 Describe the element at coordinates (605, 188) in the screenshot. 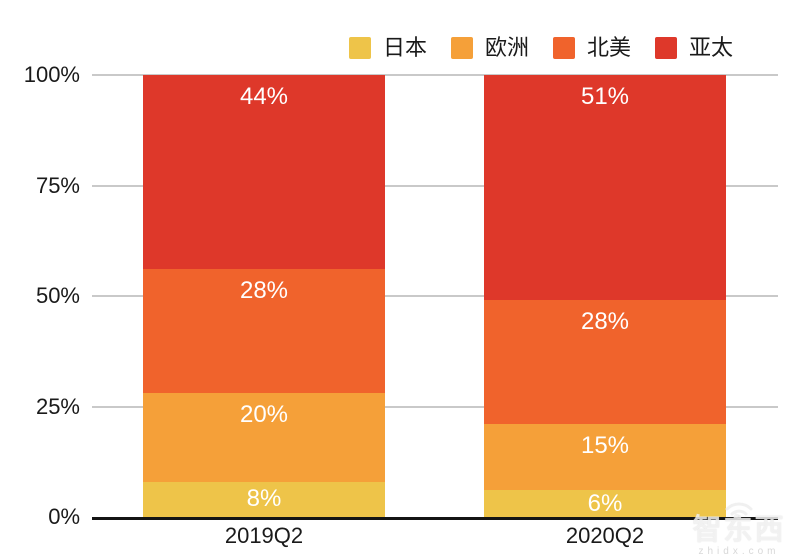

I see `bar-segment: 51%` at that location.